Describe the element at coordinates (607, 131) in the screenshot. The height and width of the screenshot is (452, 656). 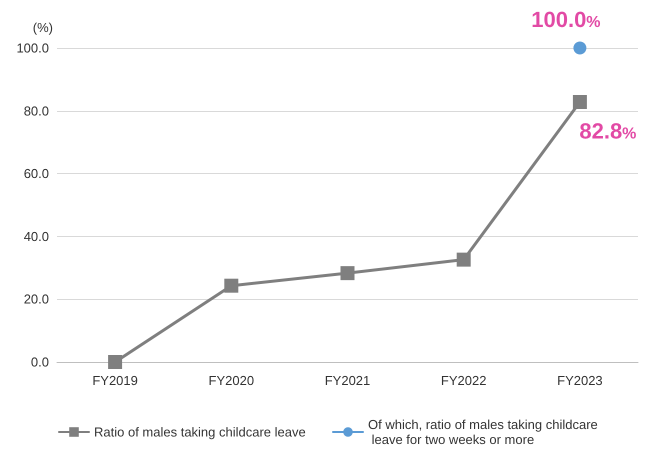
I see `data-label: 82.8%` at that location.